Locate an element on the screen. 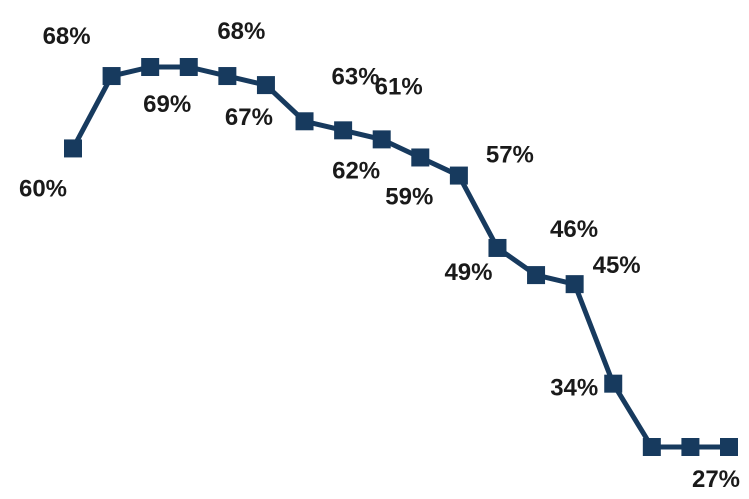 The width and height of the screenshot is (749, 499). data-label: 57% is located at coordinates (510, 155).